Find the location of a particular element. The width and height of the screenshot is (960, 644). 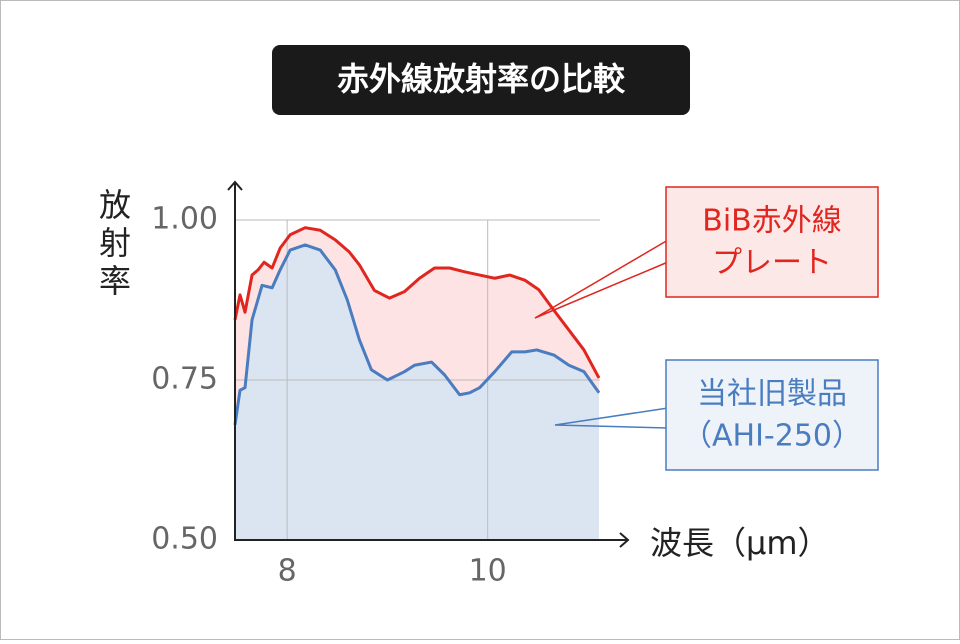

chart-title: 赤外線放射率の比較 is located at coordinates (481, 79).